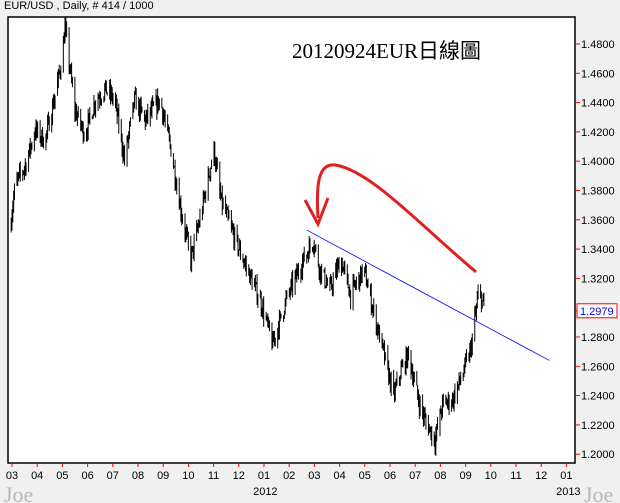 The image size is (620, 503). Describe the element at coordinates (598, 338) in the screenshot. I see `y-tick-label: 1.2800` at that location.